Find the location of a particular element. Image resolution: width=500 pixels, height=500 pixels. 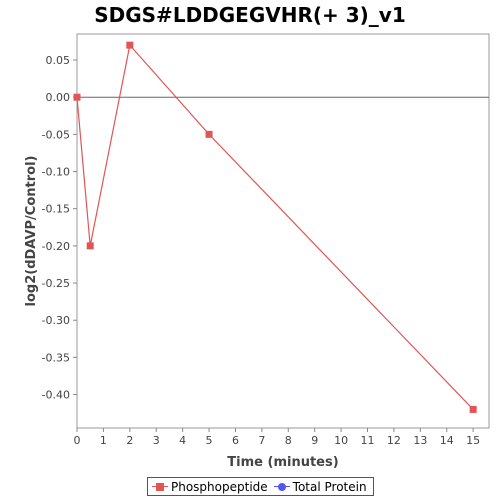

x-tick-label: 11 is located at coordinates (368, 440).